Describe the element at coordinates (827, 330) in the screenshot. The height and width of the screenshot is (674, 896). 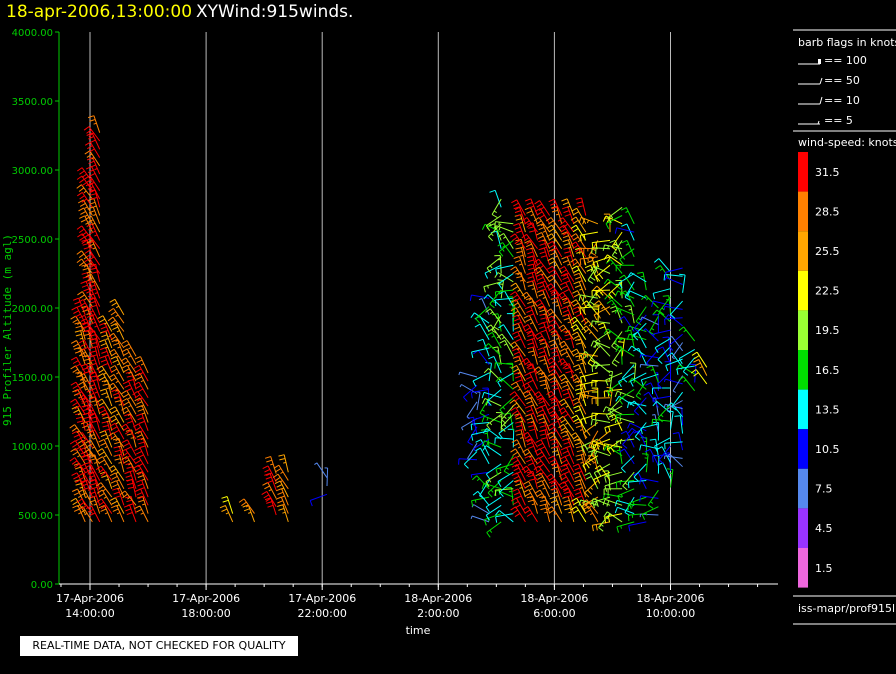
I see `speed-legend-label: 19.5` at that location.